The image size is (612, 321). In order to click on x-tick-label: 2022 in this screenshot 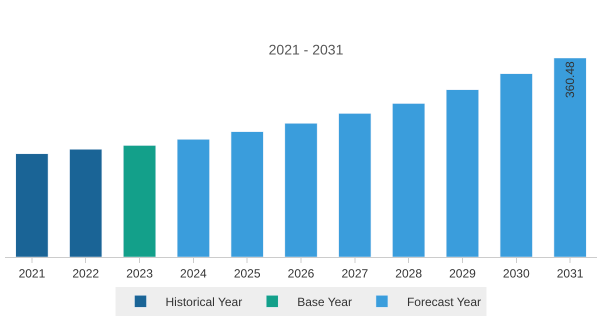, I will do `click(86, 273)`.